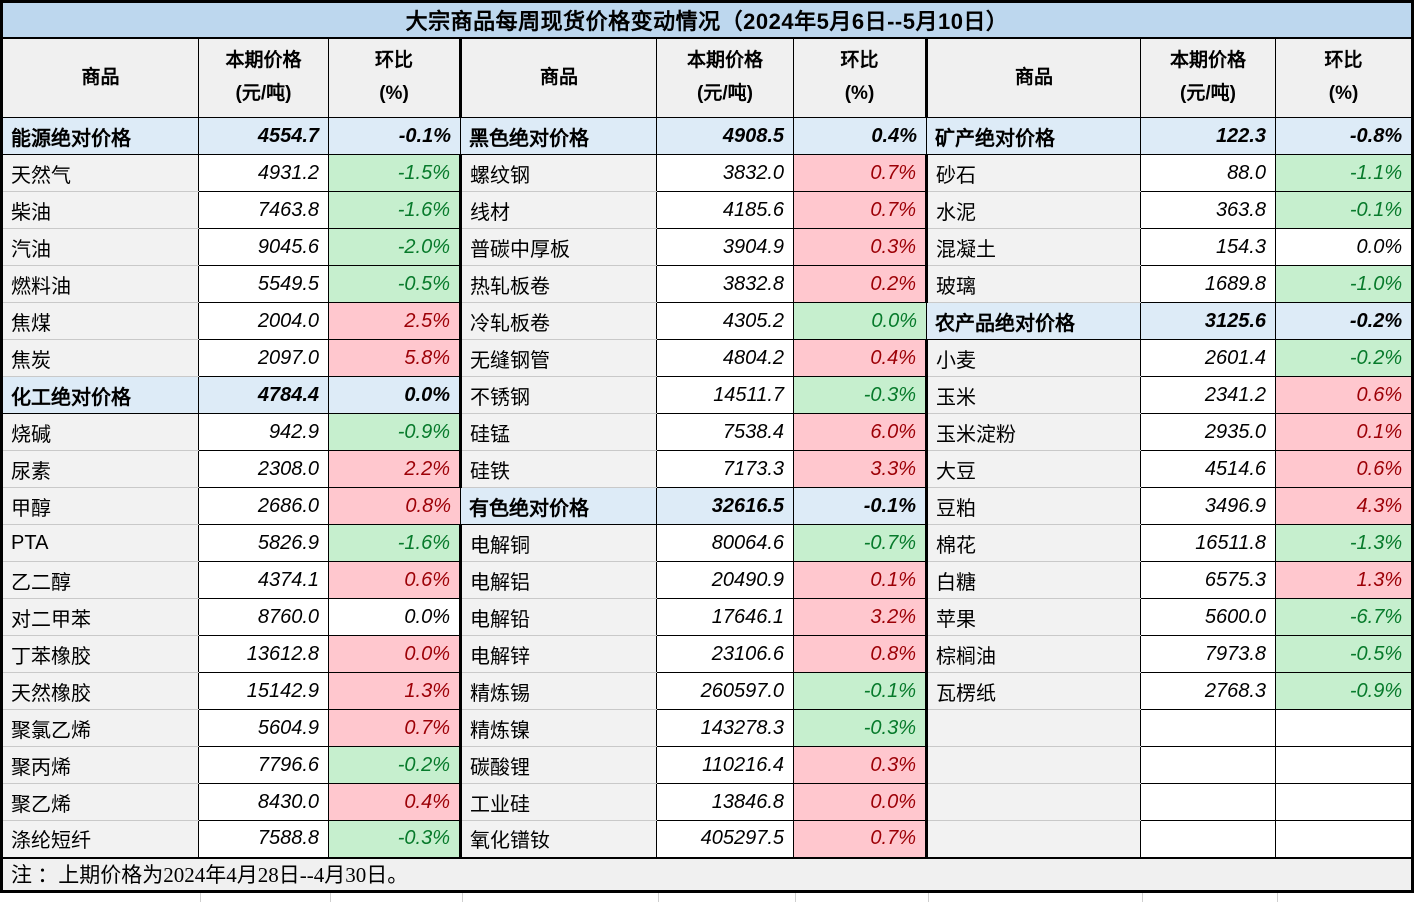 This screenshot has width=1417, height=906. Describe the element at coordinates (1033, 173) in the screenshot. I see `commodity-name: 砂石` at that location.